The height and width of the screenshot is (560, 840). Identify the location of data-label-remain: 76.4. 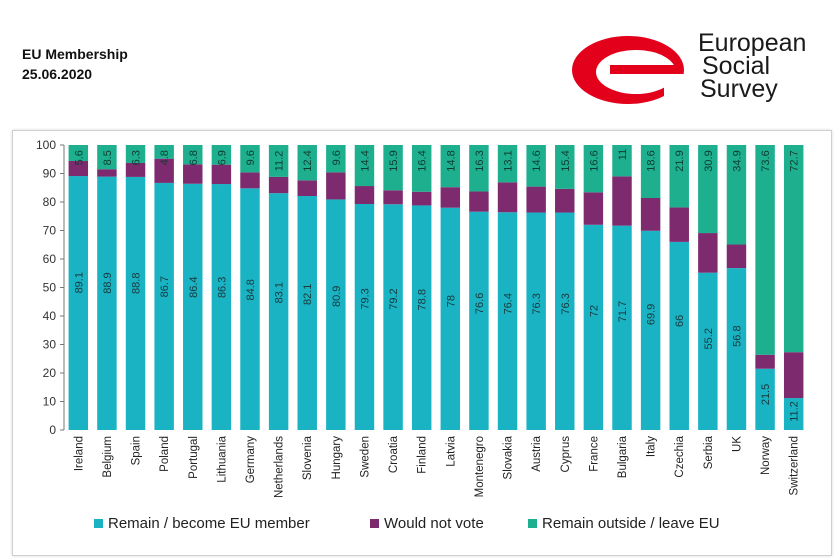
(509, 303).